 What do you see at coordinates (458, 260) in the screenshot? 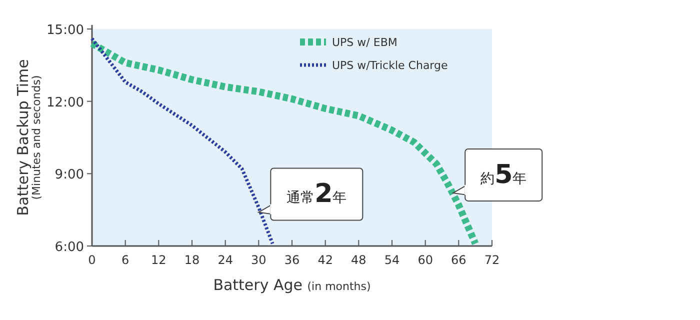
I see `x-tick-label: 66` at bounding box center [458, 260].